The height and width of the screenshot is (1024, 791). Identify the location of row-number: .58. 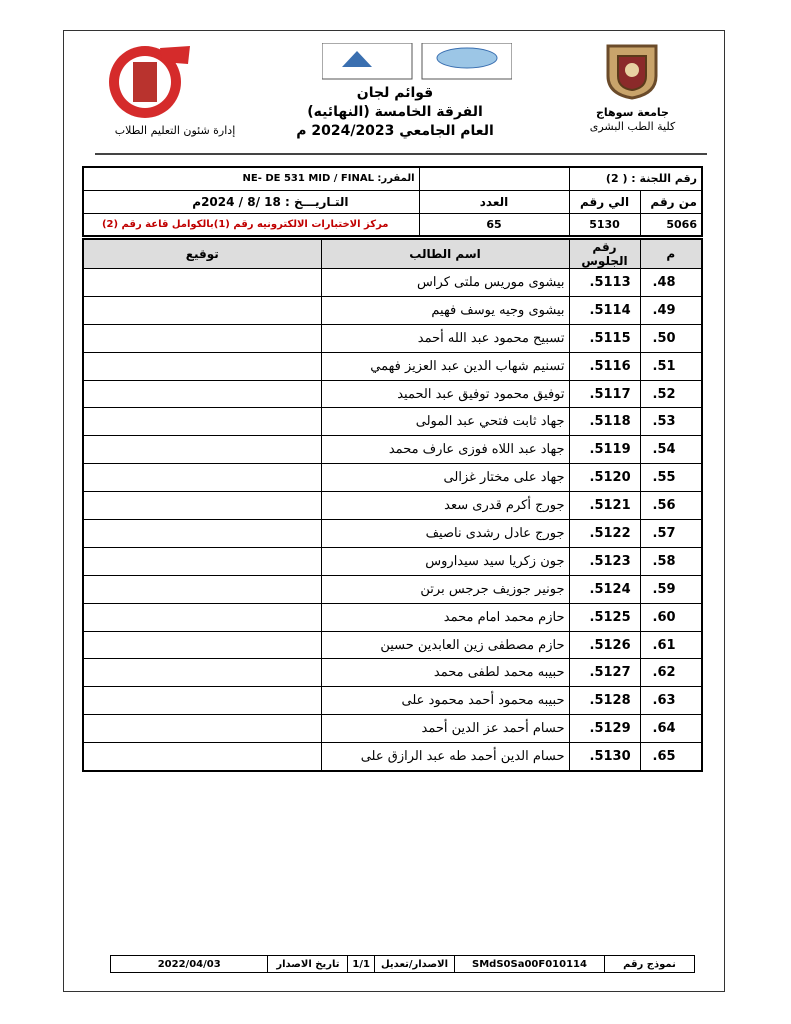
(671, 561).